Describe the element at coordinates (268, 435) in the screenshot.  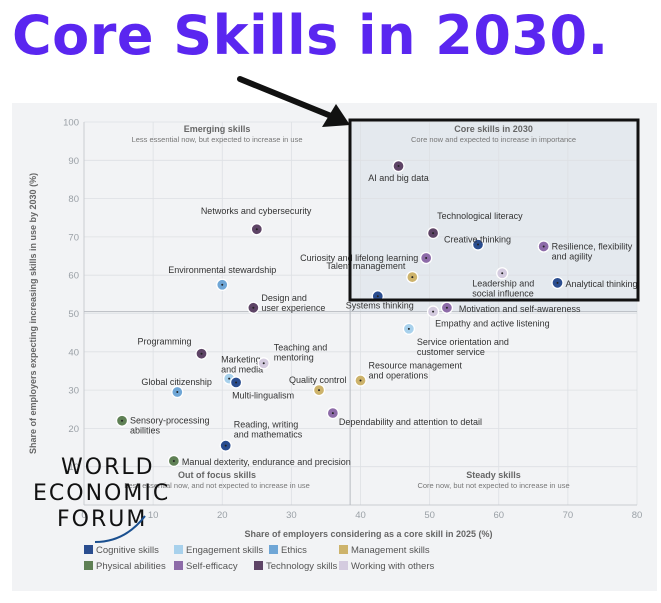
I see `data-label: and mathematics` at that location.